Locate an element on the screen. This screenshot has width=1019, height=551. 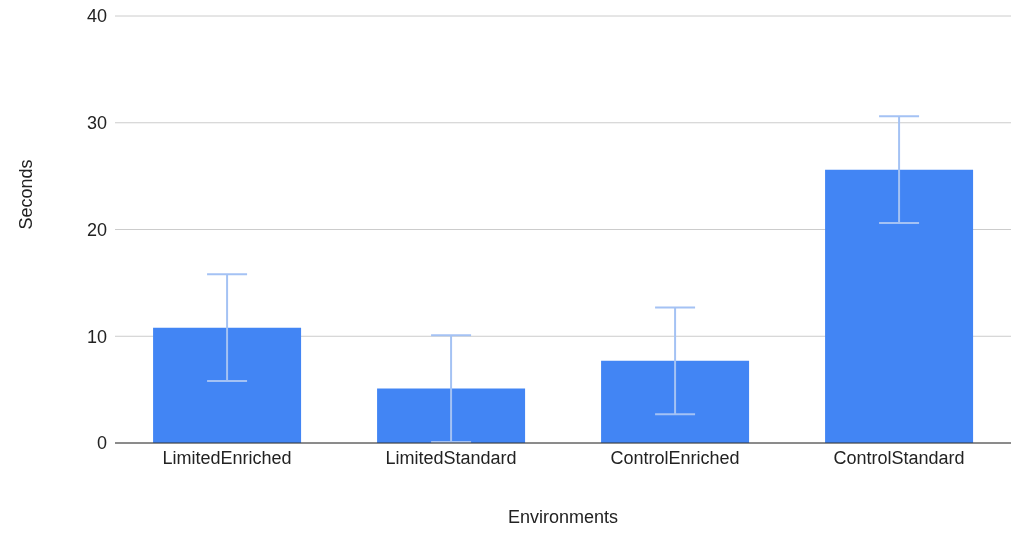
x-tick-label: ControlEnriched is located at coordinates (675, 457).